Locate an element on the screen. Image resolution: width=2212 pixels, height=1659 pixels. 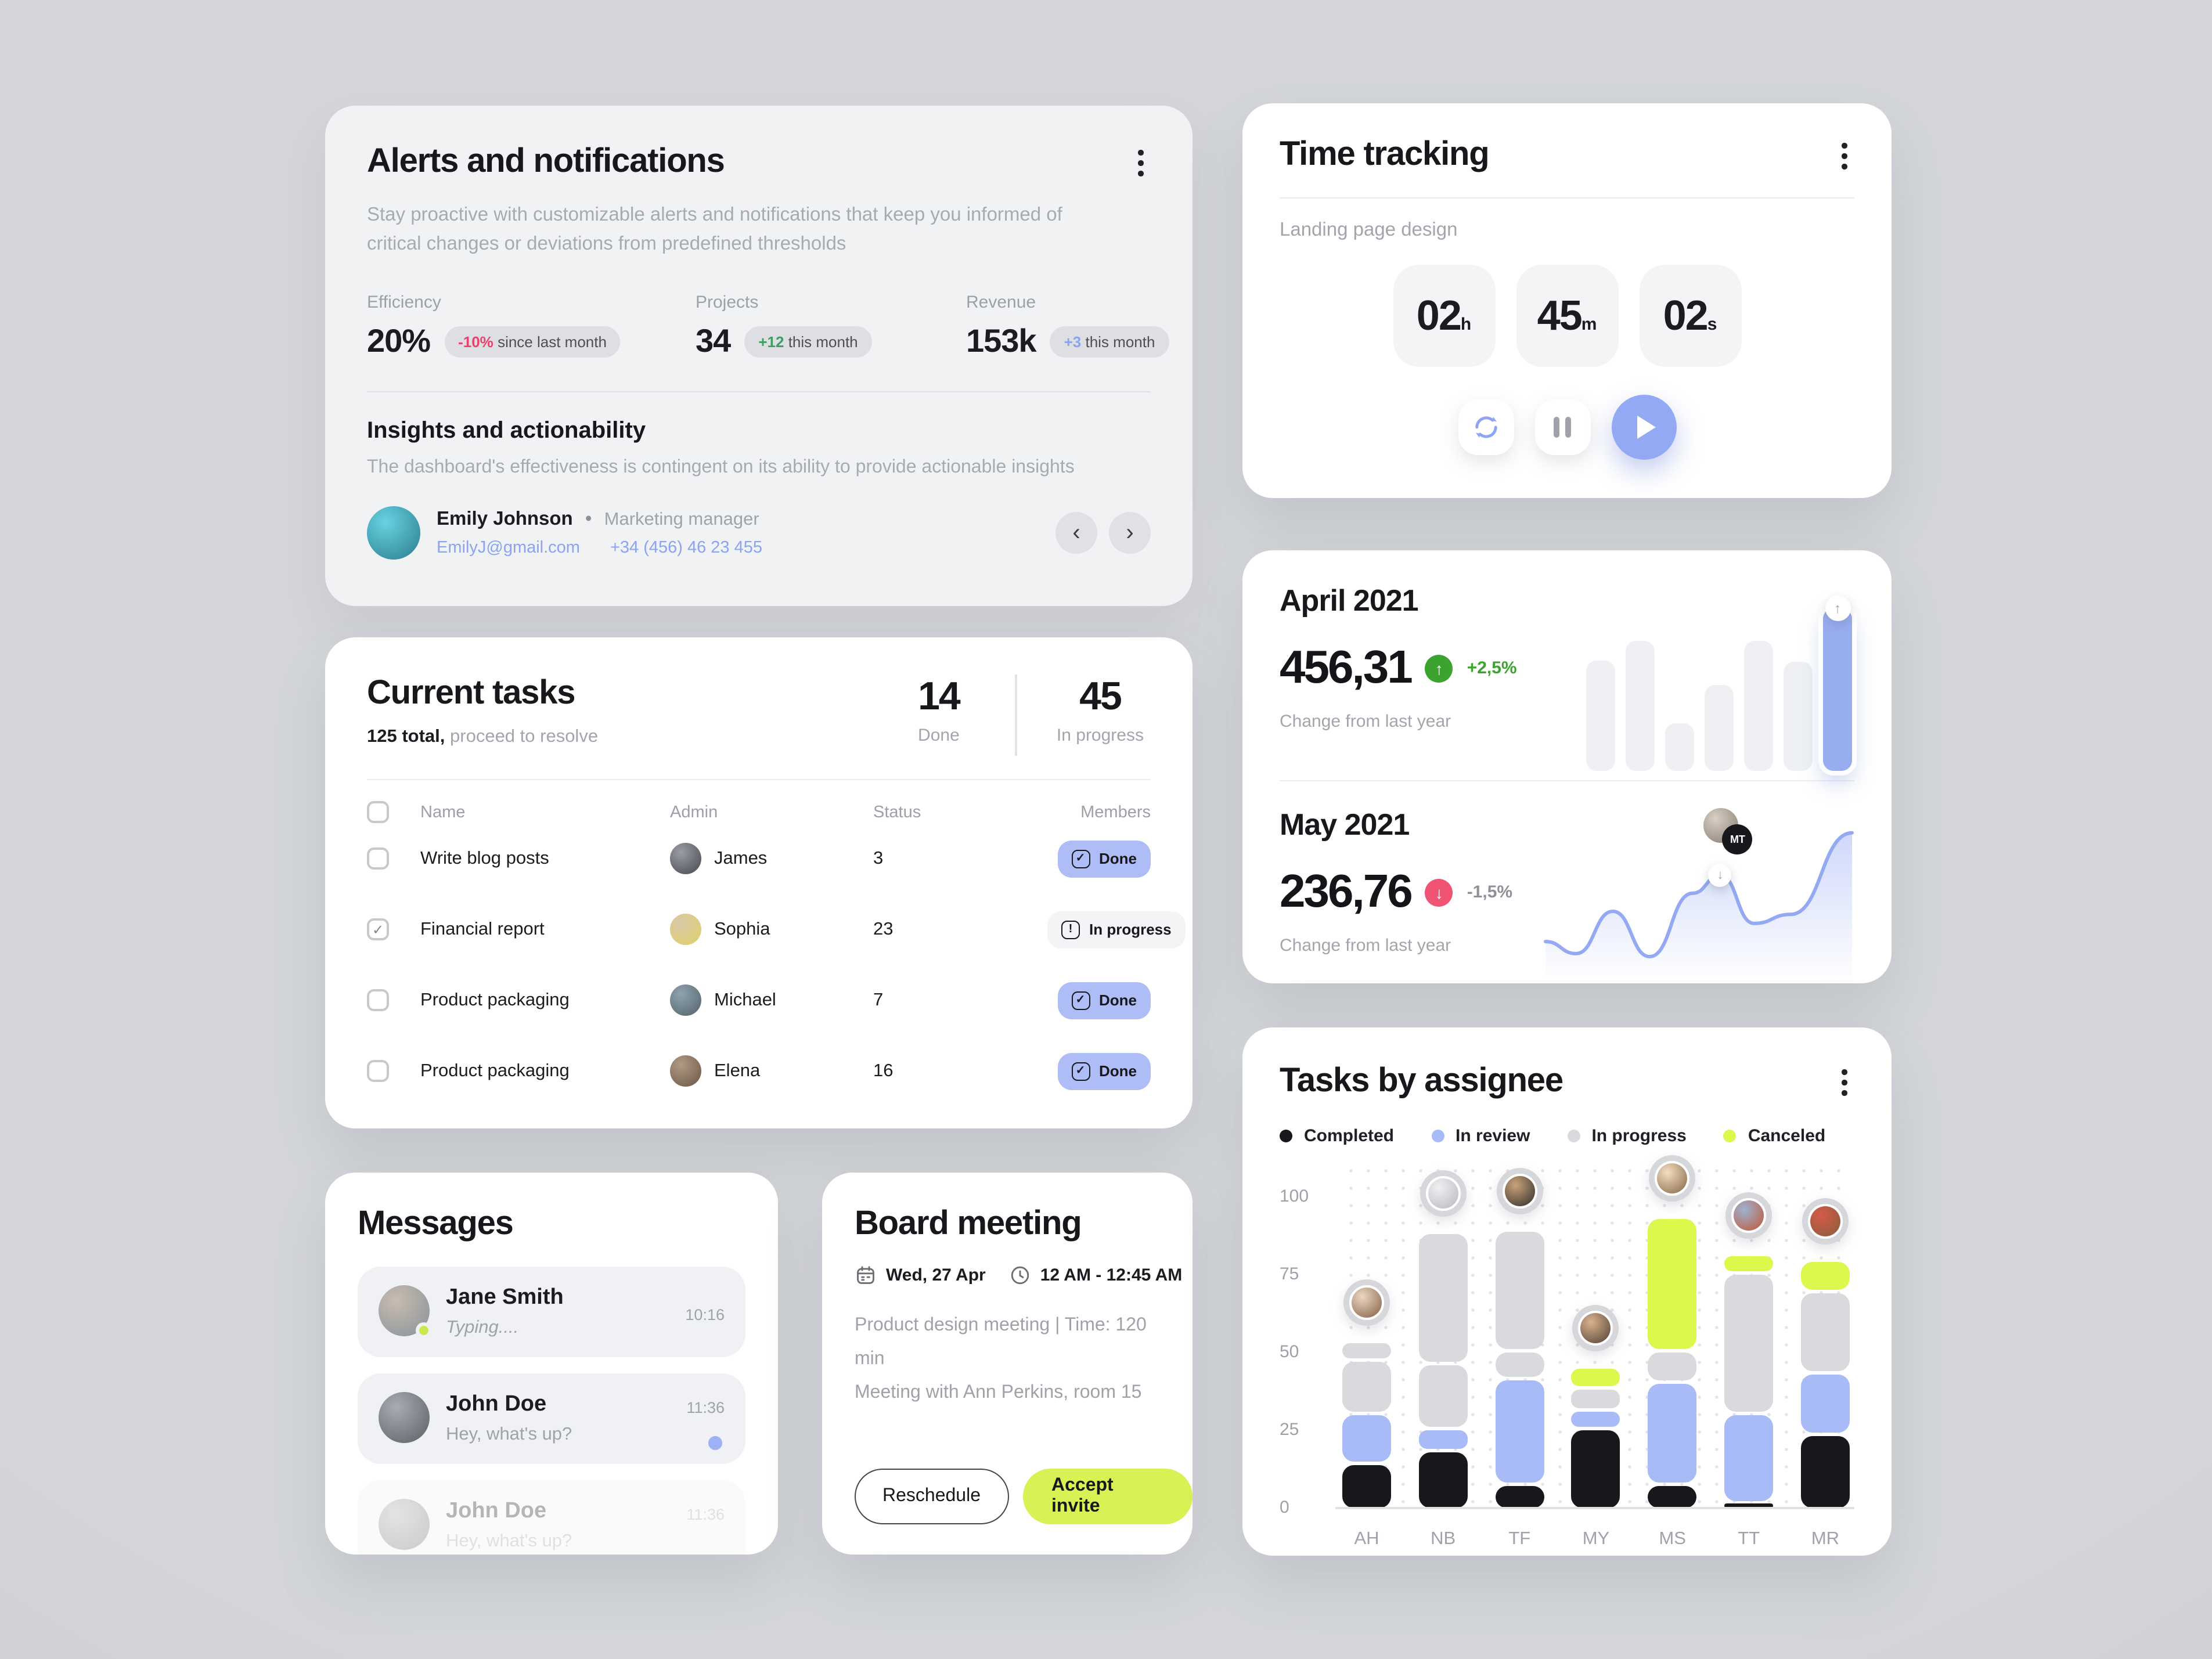
restart-button is located at coordinates (1486, 427).